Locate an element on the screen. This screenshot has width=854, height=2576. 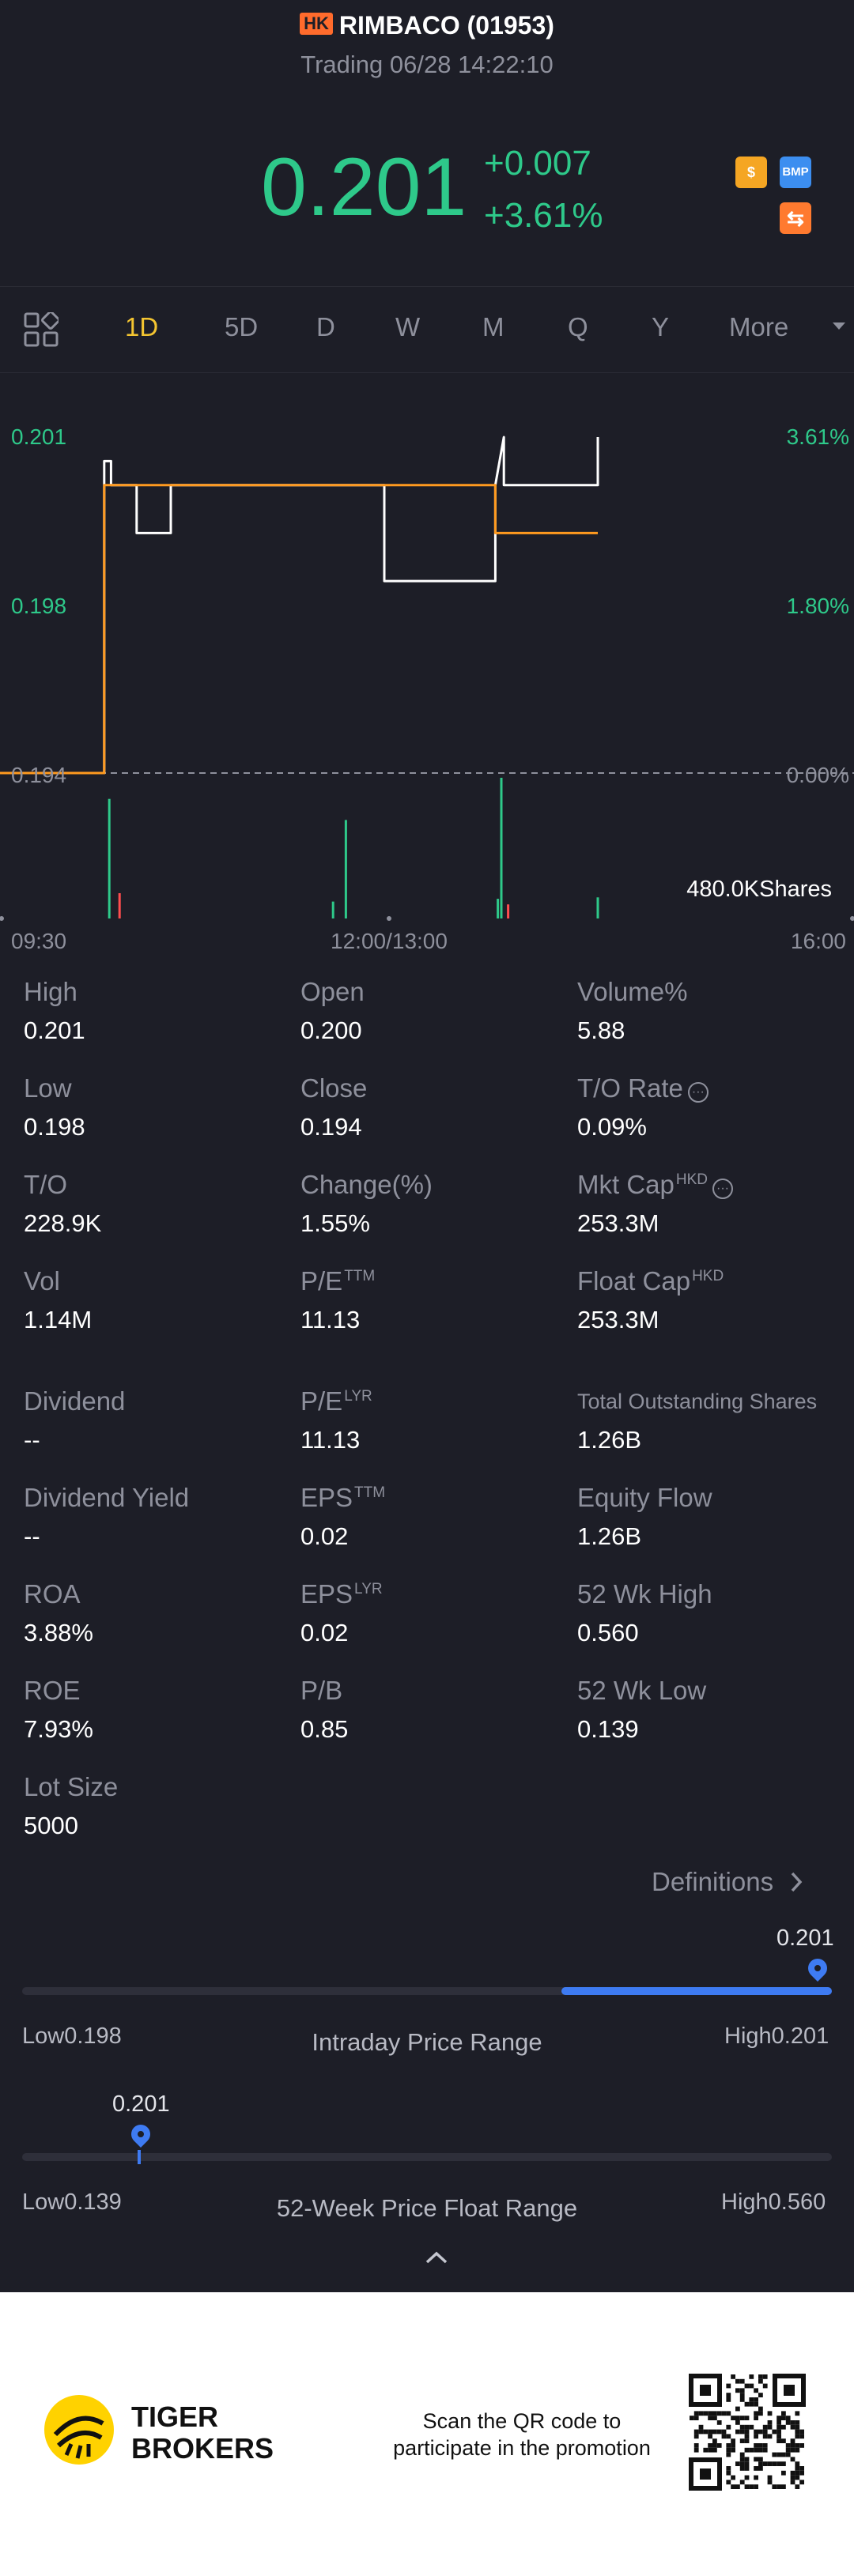
week52-high: High0.560 is located at coordinates (773, 2202).